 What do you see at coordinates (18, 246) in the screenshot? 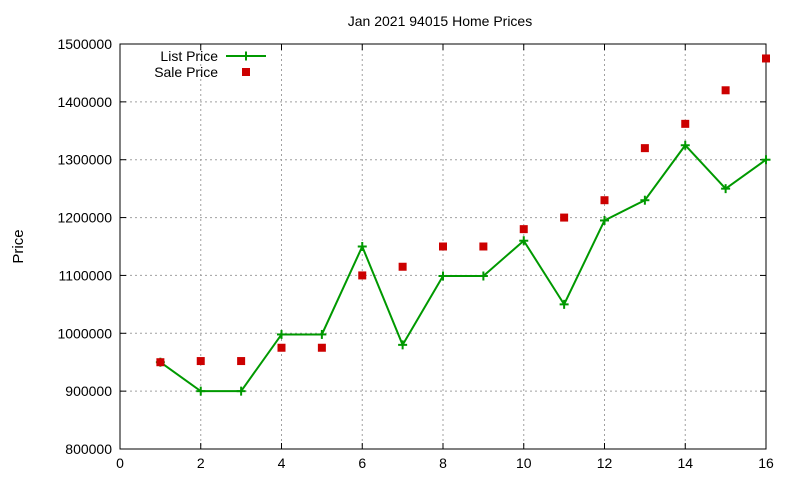
I see `y-axis-label: Price` at bounding box center [18, 246].